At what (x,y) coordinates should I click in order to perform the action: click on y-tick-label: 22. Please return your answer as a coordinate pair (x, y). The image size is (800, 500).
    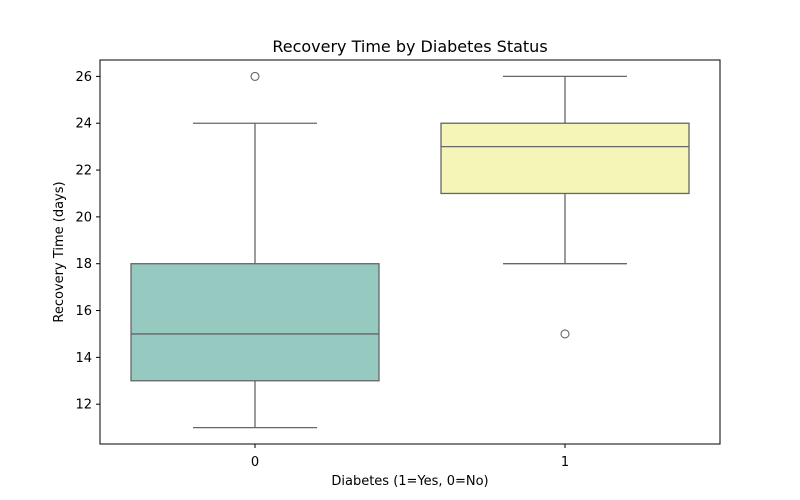
    Looking at the image, I should click on (83, 171).